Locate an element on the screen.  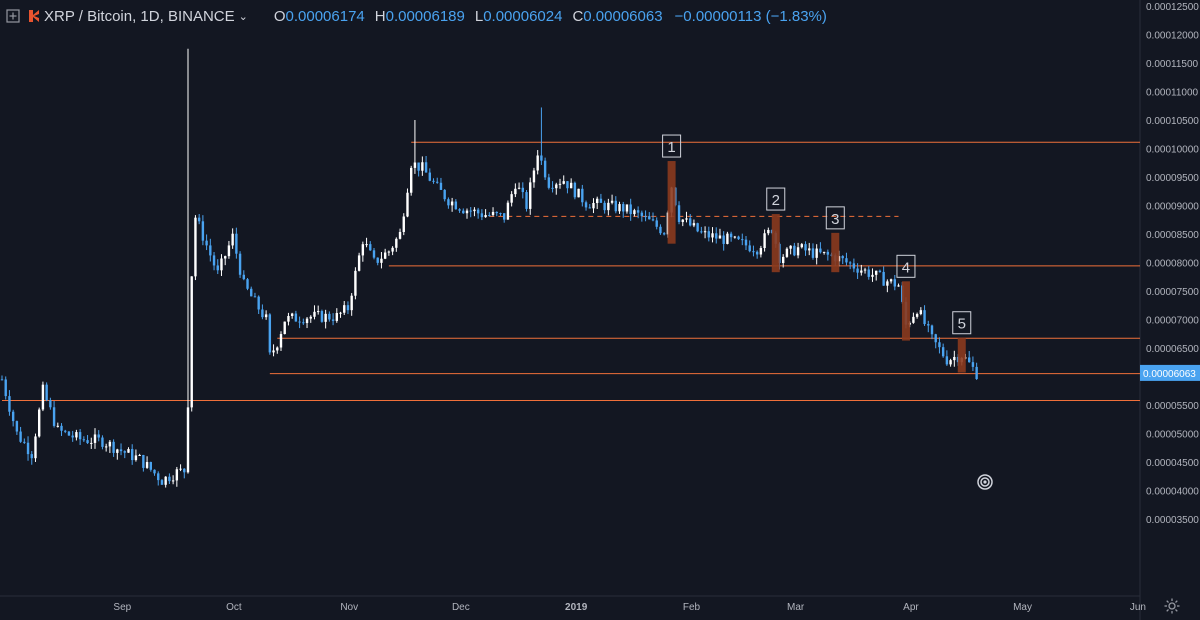
marker-label: 4 is located at coordinates (906, 267).